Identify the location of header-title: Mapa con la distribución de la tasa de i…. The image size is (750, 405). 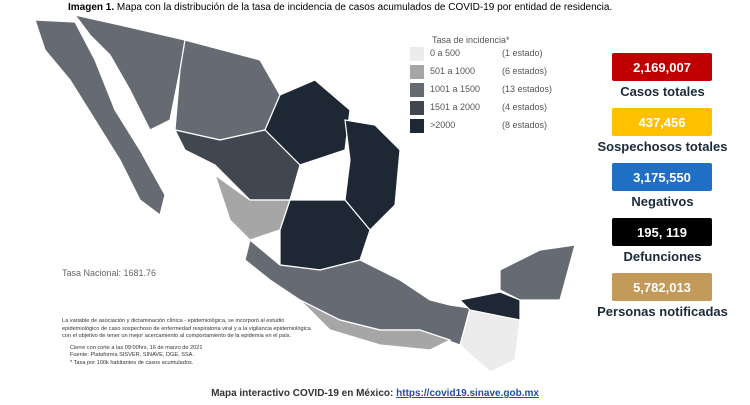
(364, 7).